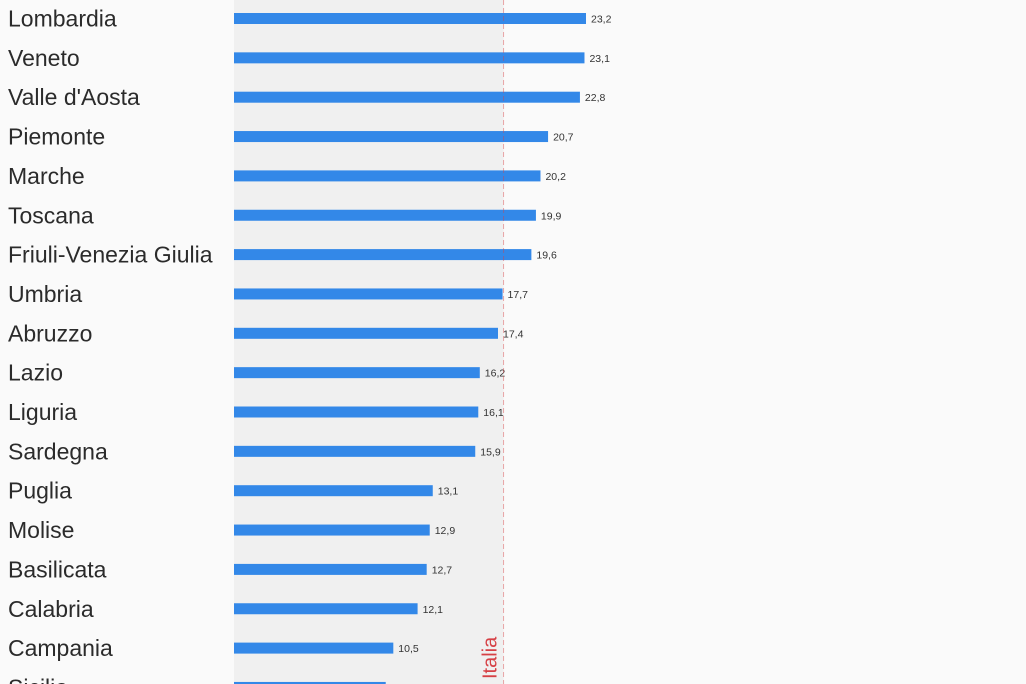 Image resolution: width=1026 pixels, height=684 pixels. I want to click on value-label: 19,9, so click(551, 216).